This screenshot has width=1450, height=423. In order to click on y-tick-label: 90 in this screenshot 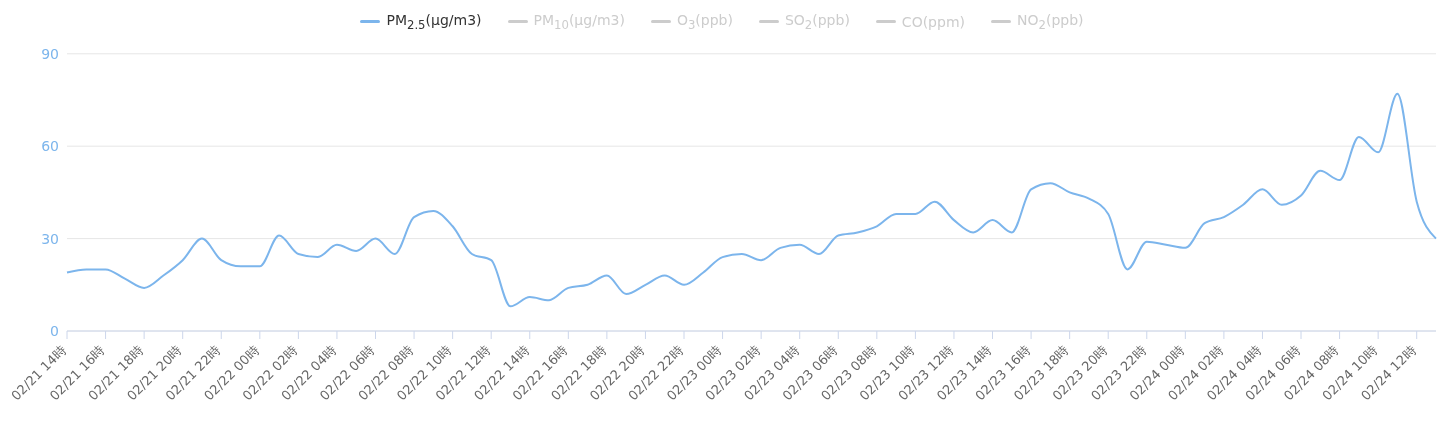, I will do `click(50, 53)`.